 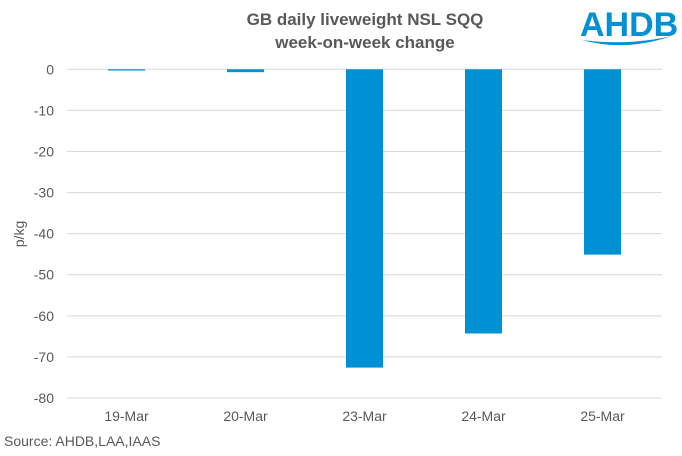 I want to click on svg-text: AHDB, so click(x=629, y=25).